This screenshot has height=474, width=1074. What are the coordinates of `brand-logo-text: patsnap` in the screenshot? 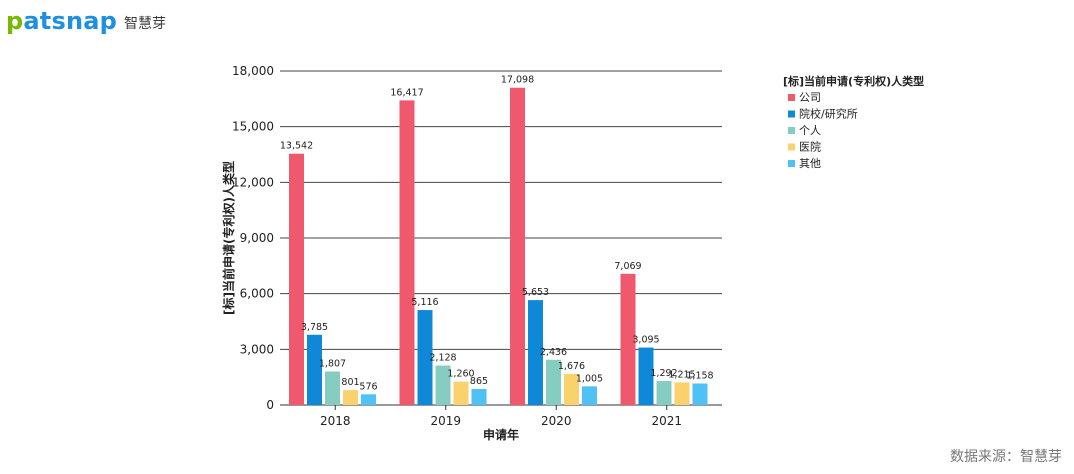 It's located at (61, 21).